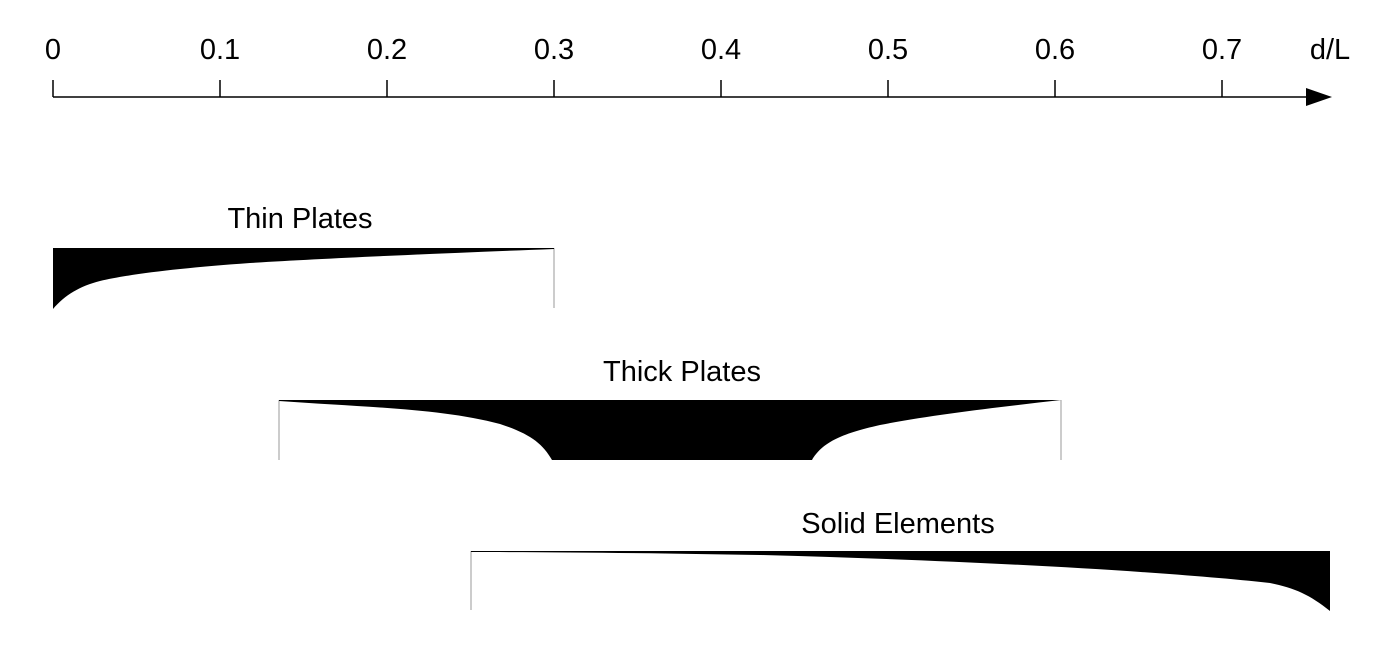 Image resolution: width=1400 pixels, height=662 pixels. Describe the element at coordinates (53, 50) in the screenshot. I see `axis-tick-label: 0` at that location.